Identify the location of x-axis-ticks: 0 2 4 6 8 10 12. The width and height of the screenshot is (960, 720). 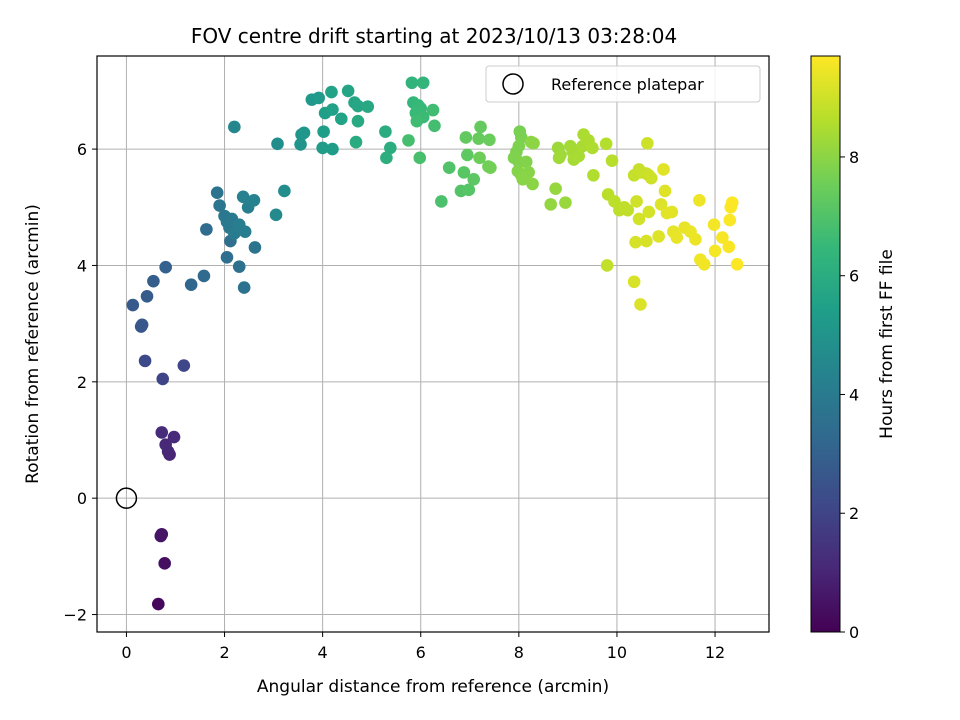
(423, 647).